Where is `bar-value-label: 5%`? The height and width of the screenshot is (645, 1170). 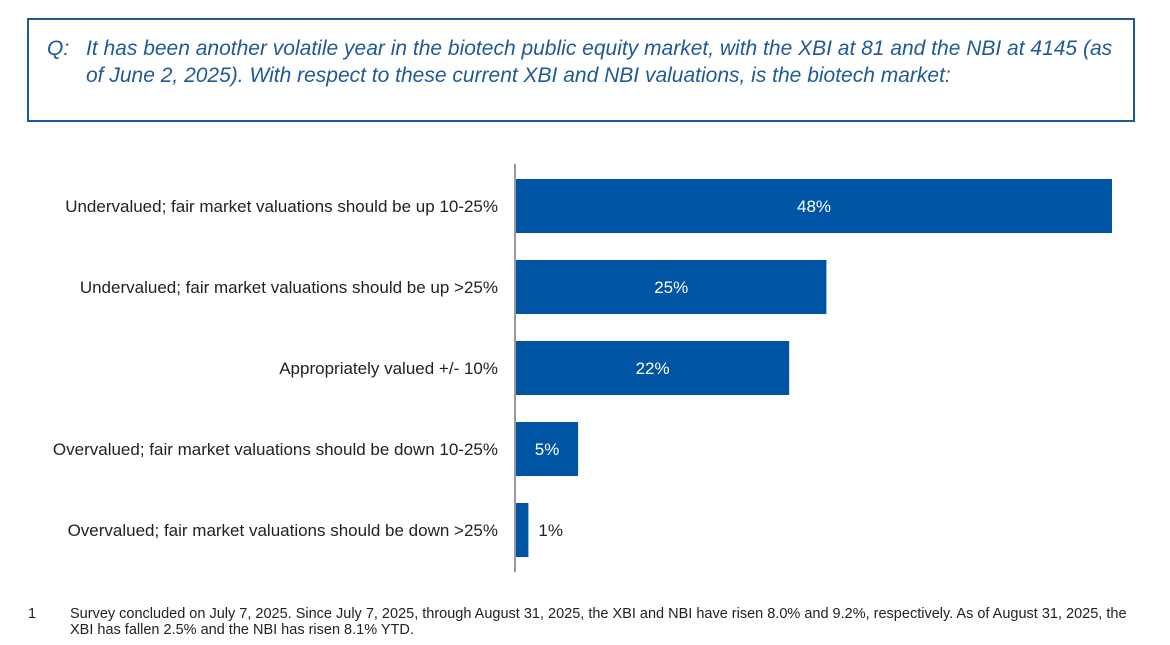
bar-value-label: 5% is located at coordinates (547, 449).